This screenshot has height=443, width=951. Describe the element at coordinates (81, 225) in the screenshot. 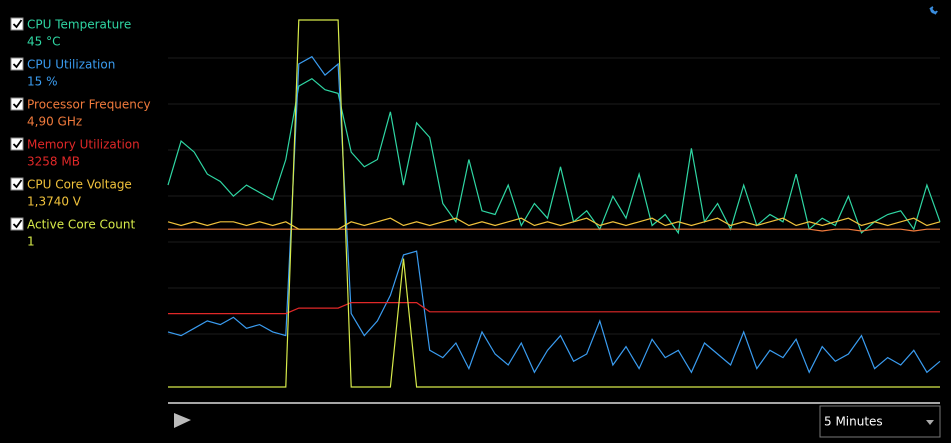

I see `series-name: Active Core Count` at that location.